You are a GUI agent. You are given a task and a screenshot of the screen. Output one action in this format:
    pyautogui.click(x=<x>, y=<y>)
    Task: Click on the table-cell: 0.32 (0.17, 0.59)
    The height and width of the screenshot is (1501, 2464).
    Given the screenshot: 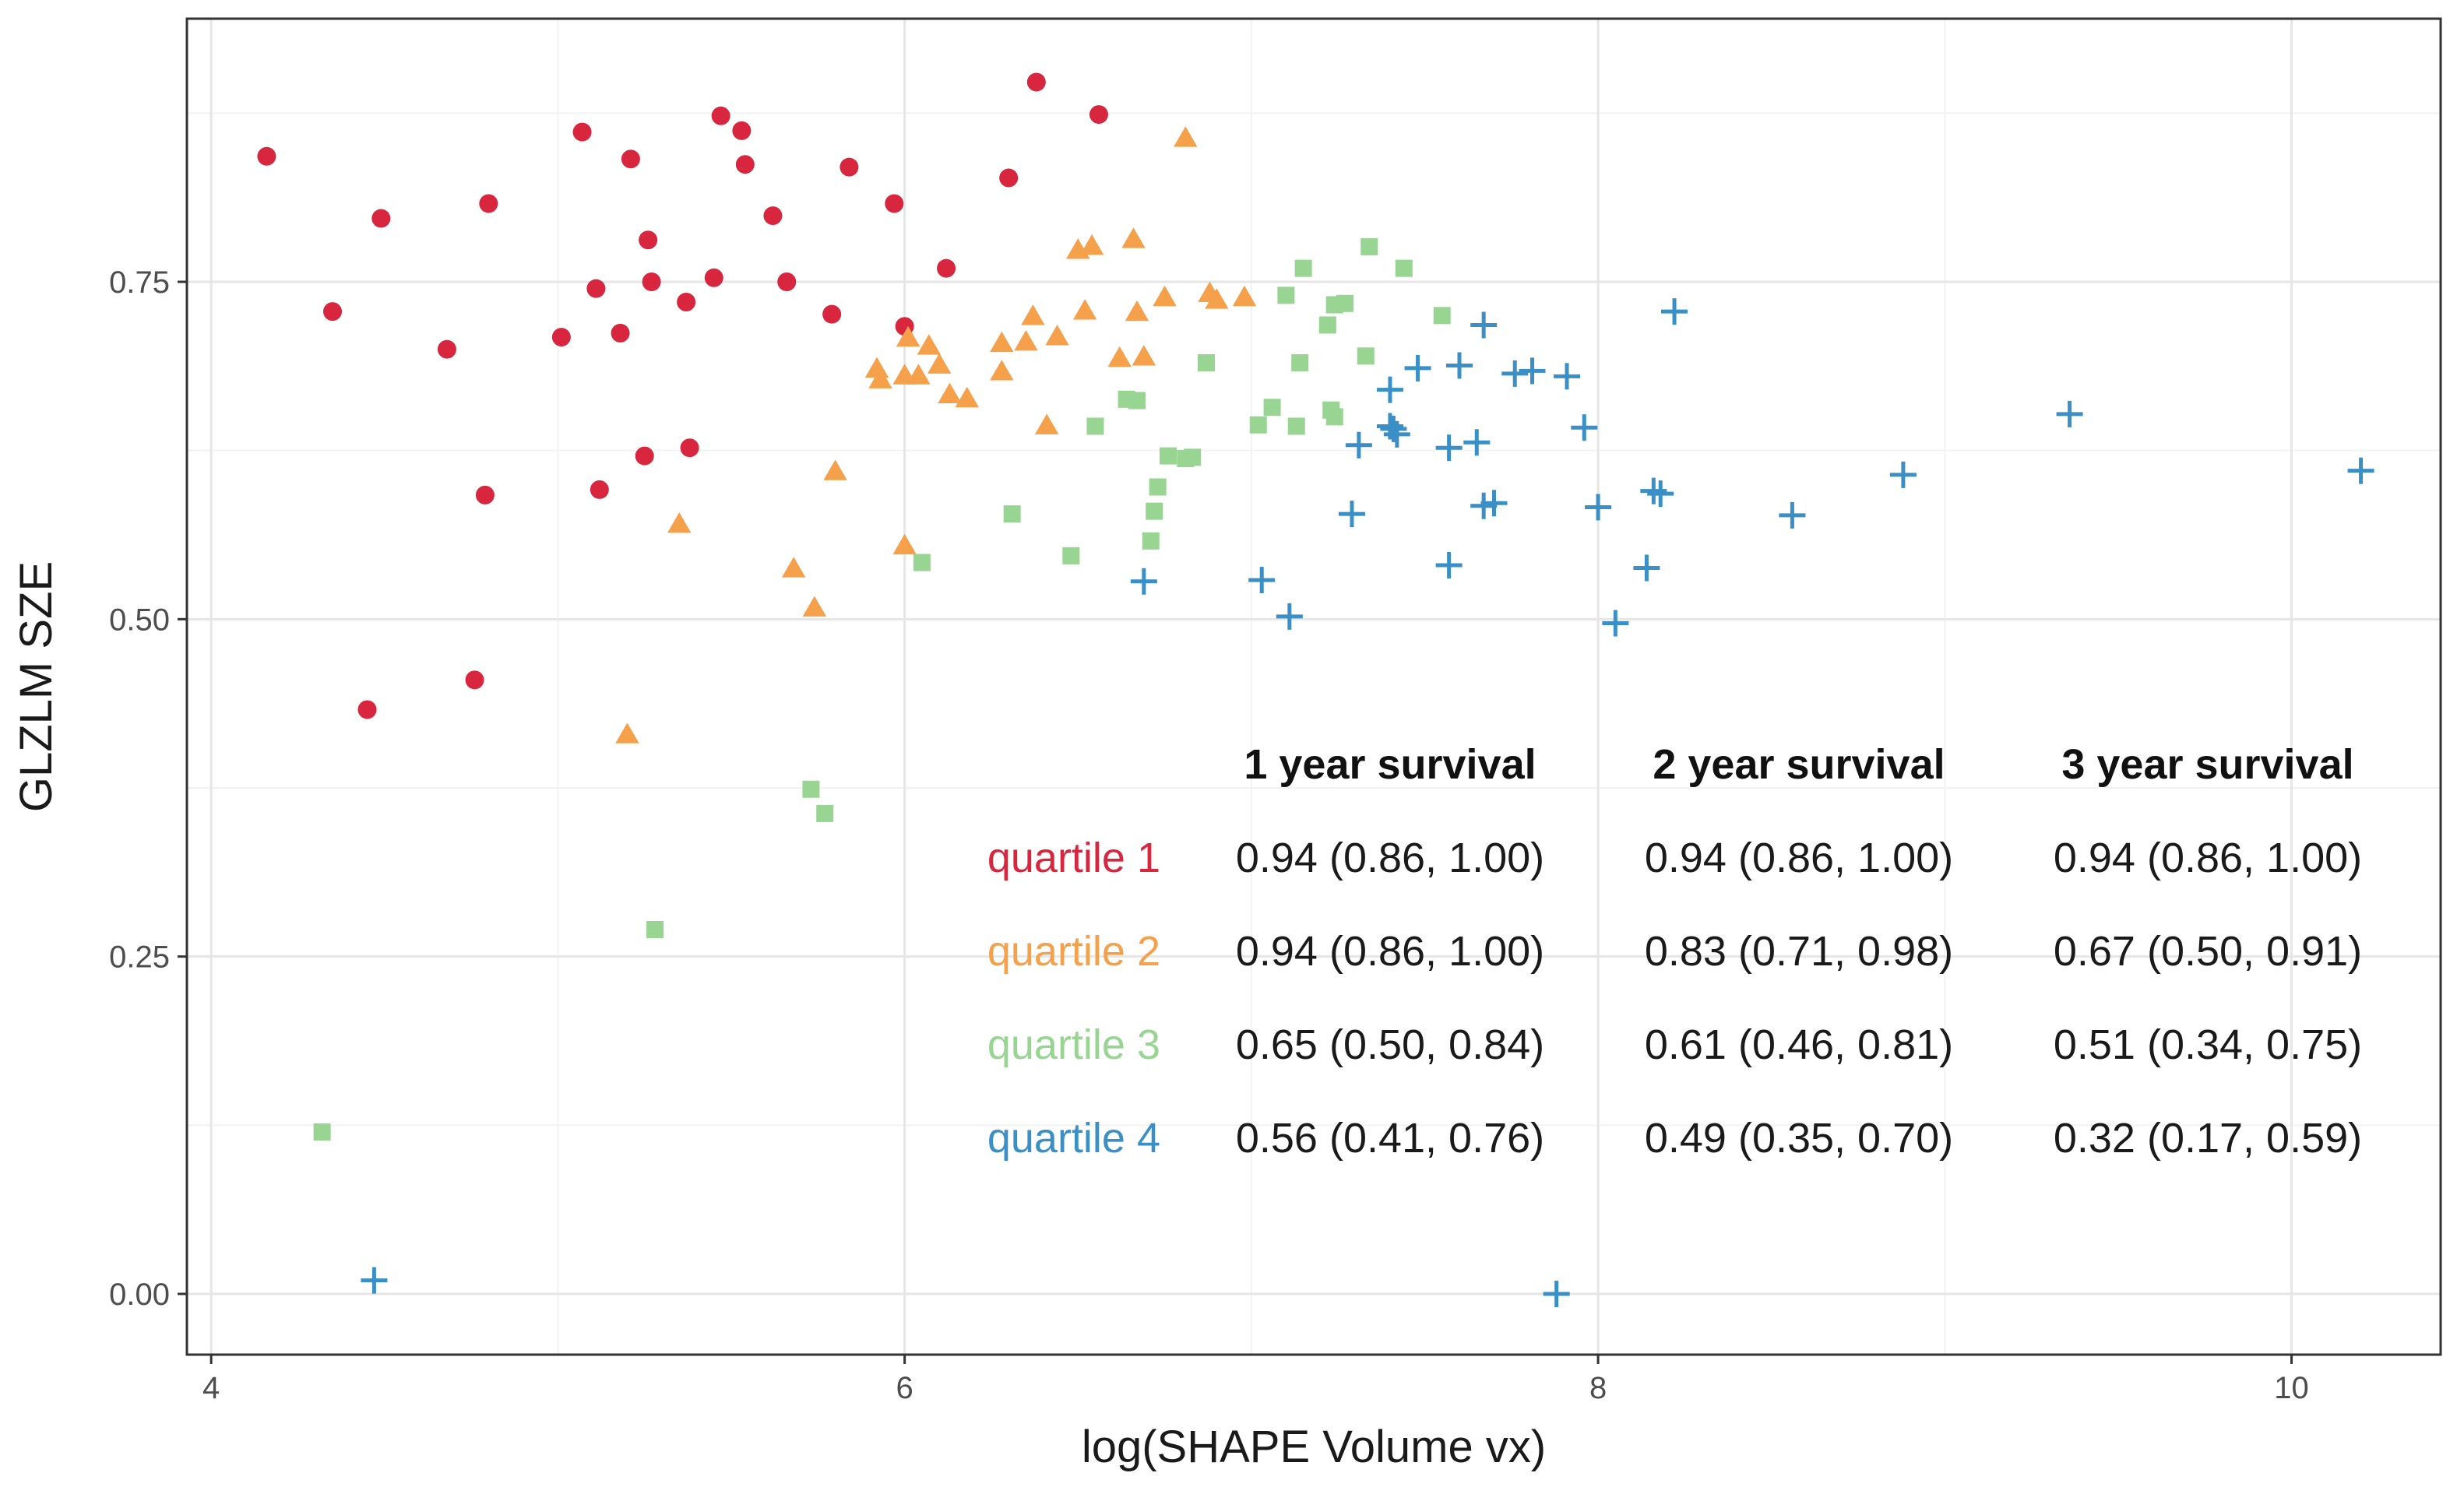 What is the action you would take?
    pyautogui.click(x=2208, y=1138)
    